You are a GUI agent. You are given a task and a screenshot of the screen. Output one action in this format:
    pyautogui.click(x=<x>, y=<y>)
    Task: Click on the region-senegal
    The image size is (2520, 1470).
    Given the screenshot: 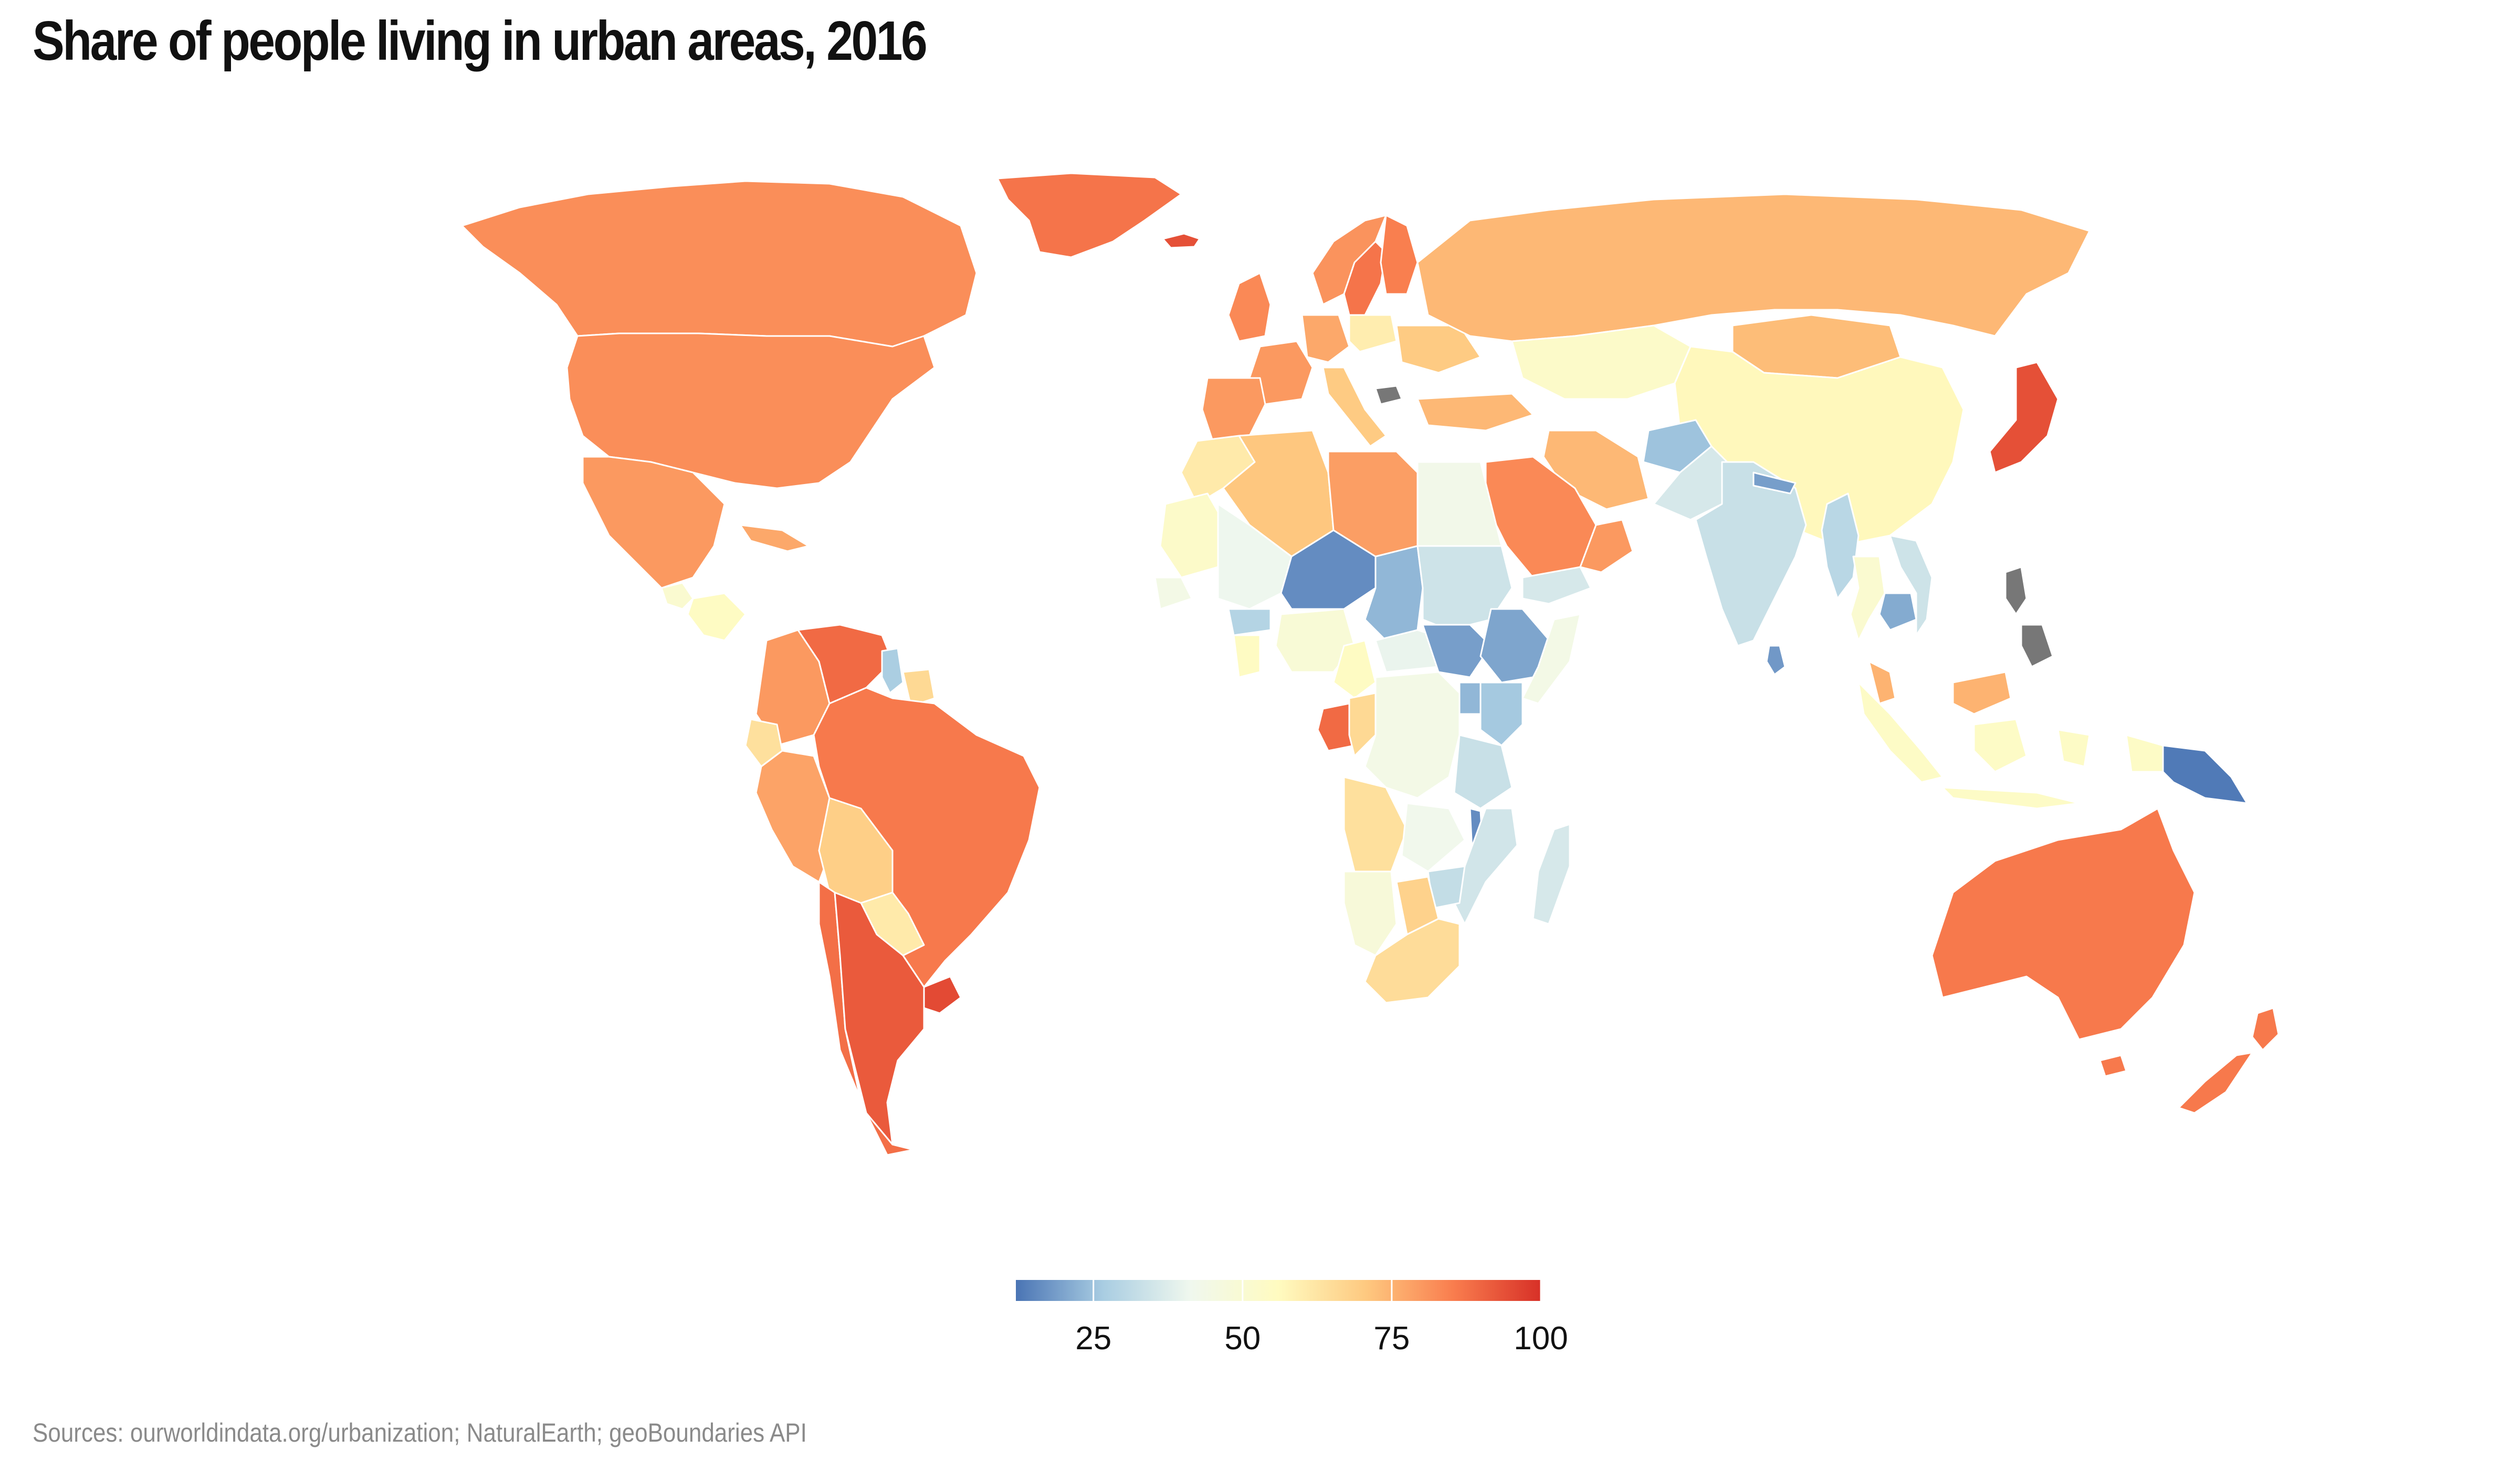 What is the action you would take?
    pyautogui.click(x=1173, y=593)
    